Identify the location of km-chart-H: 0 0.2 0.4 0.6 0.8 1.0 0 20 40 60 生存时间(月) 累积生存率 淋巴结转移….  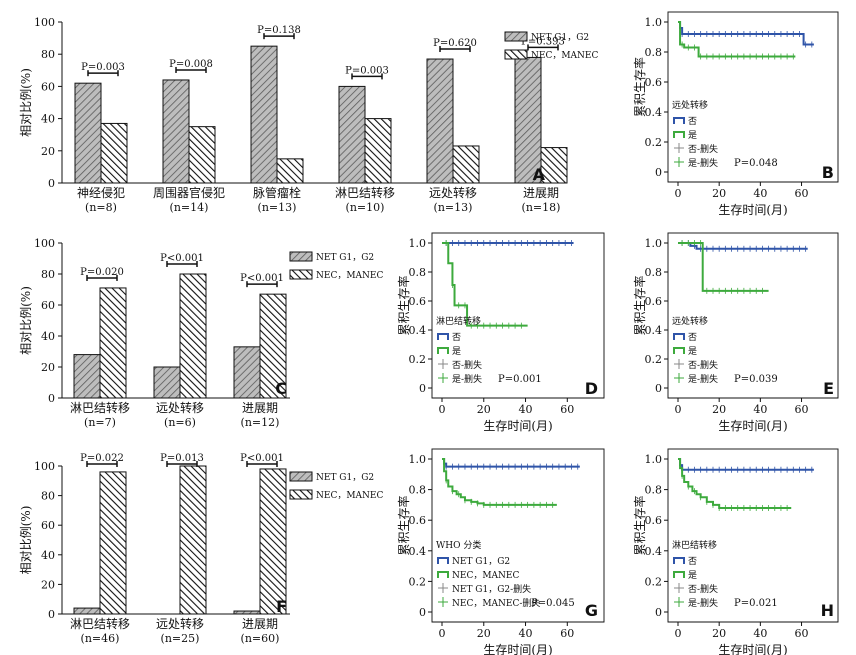
(735, 551).